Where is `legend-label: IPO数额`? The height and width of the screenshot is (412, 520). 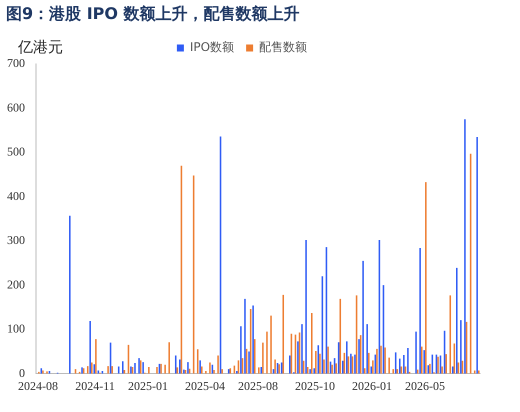
legend-label: IPO数额 is located at coordinates (212, 47).